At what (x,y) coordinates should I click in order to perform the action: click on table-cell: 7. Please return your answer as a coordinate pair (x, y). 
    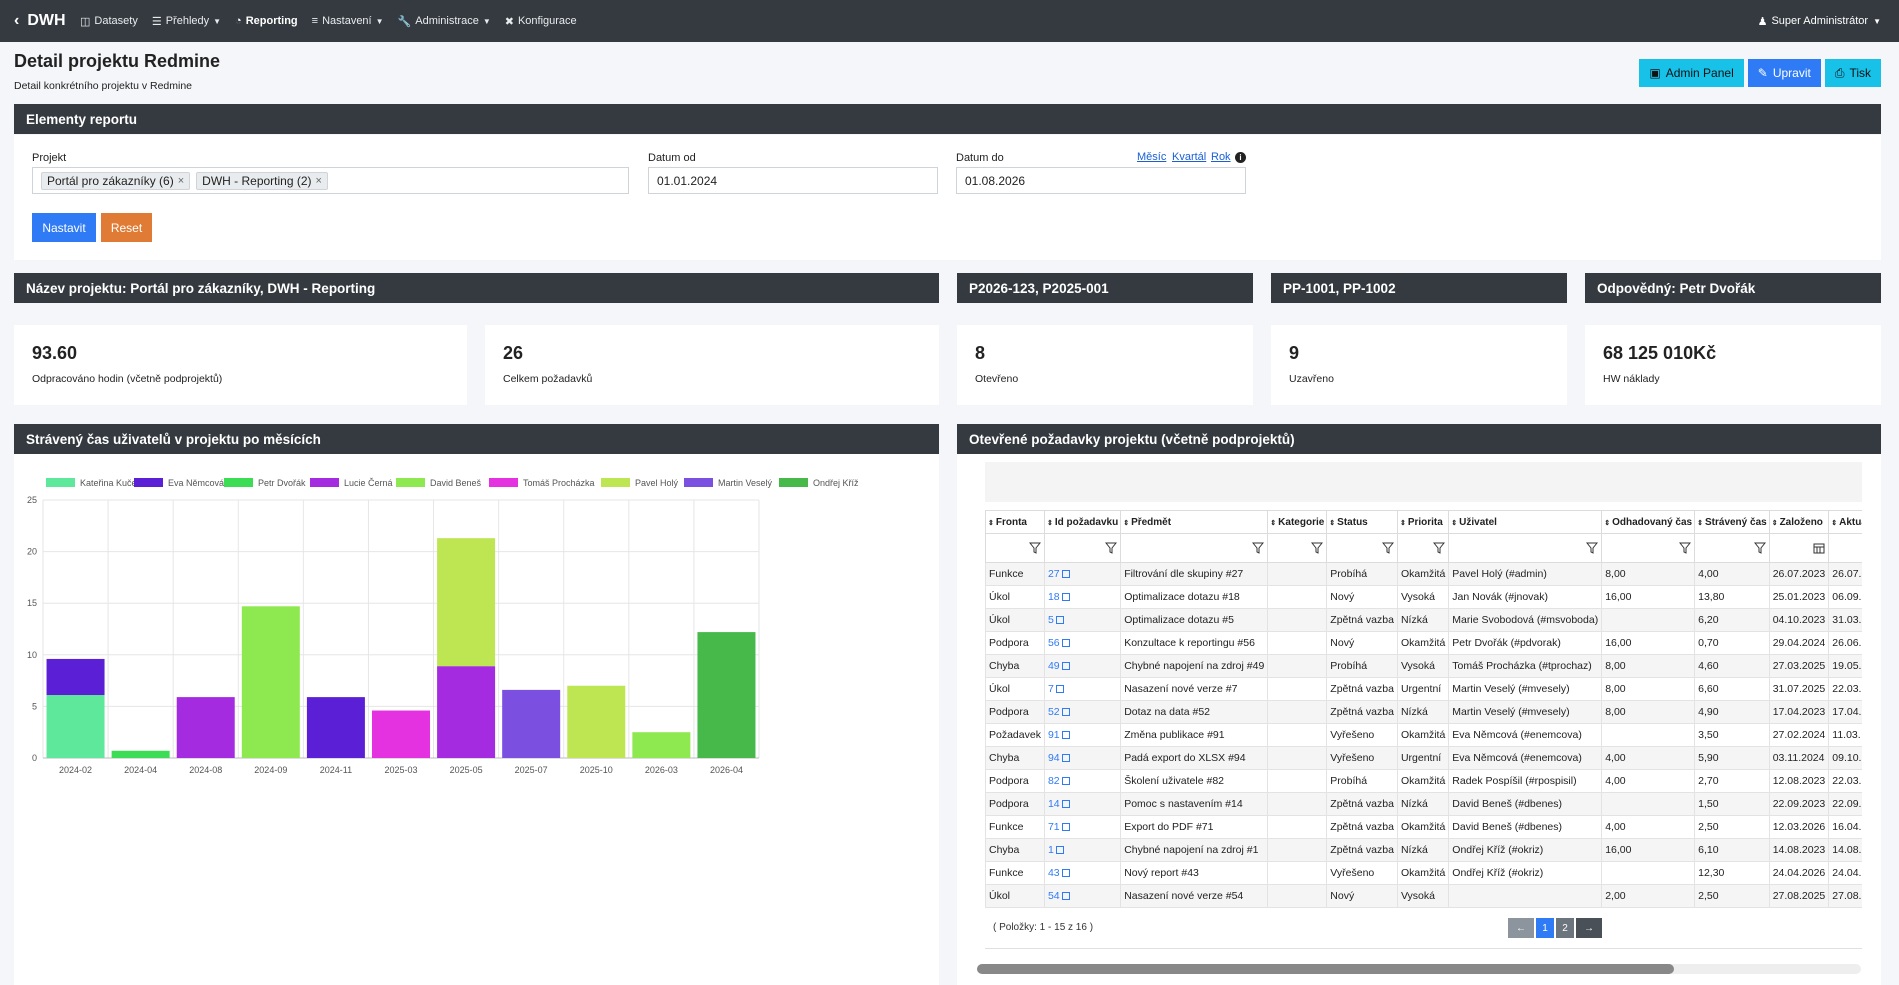
    Looking at the image, I should click on (1082, 689).